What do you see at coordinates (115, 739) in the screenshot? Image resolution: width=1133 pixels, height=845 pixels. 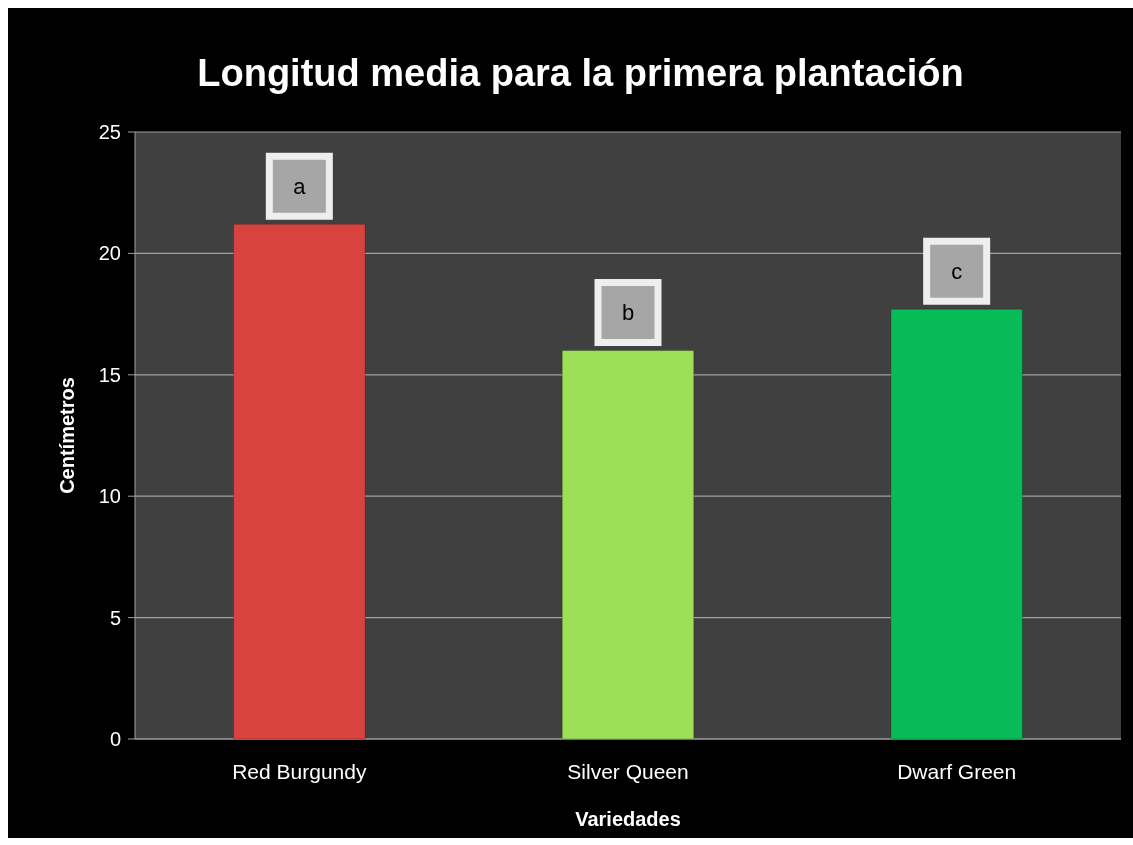 I see `y-tick-label: 0` at bounding box center [115, 739].